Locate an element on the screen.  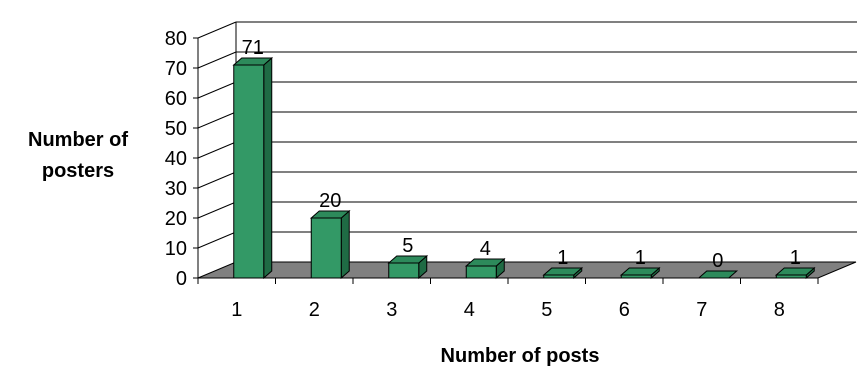
x-tick-label: 4 is located at coordinates (469, 310).